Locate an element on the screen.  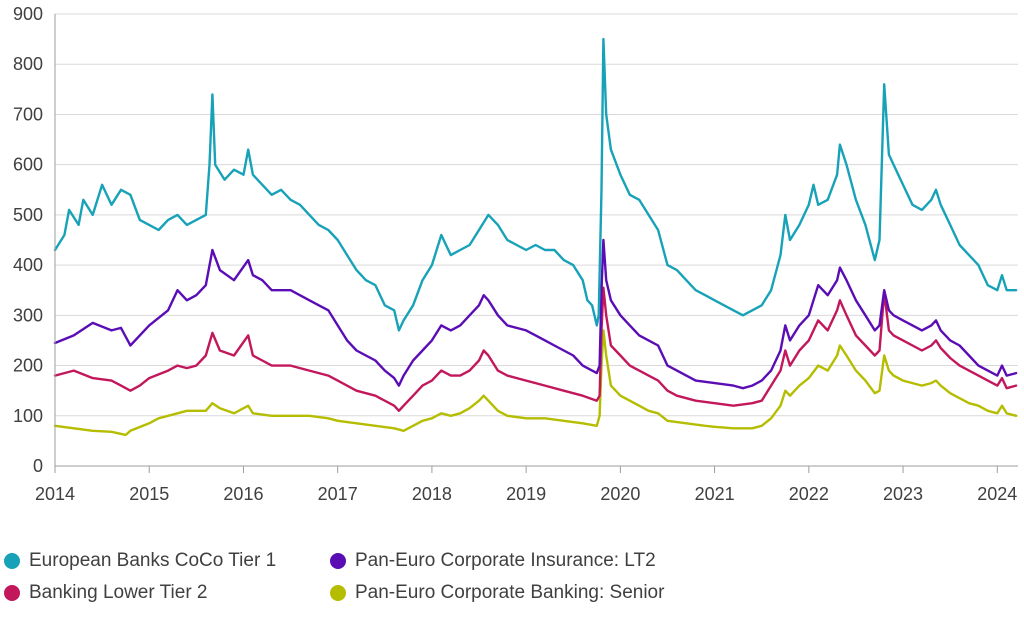
y-tick-label-600: 600 is located at coordinates (28, 165).